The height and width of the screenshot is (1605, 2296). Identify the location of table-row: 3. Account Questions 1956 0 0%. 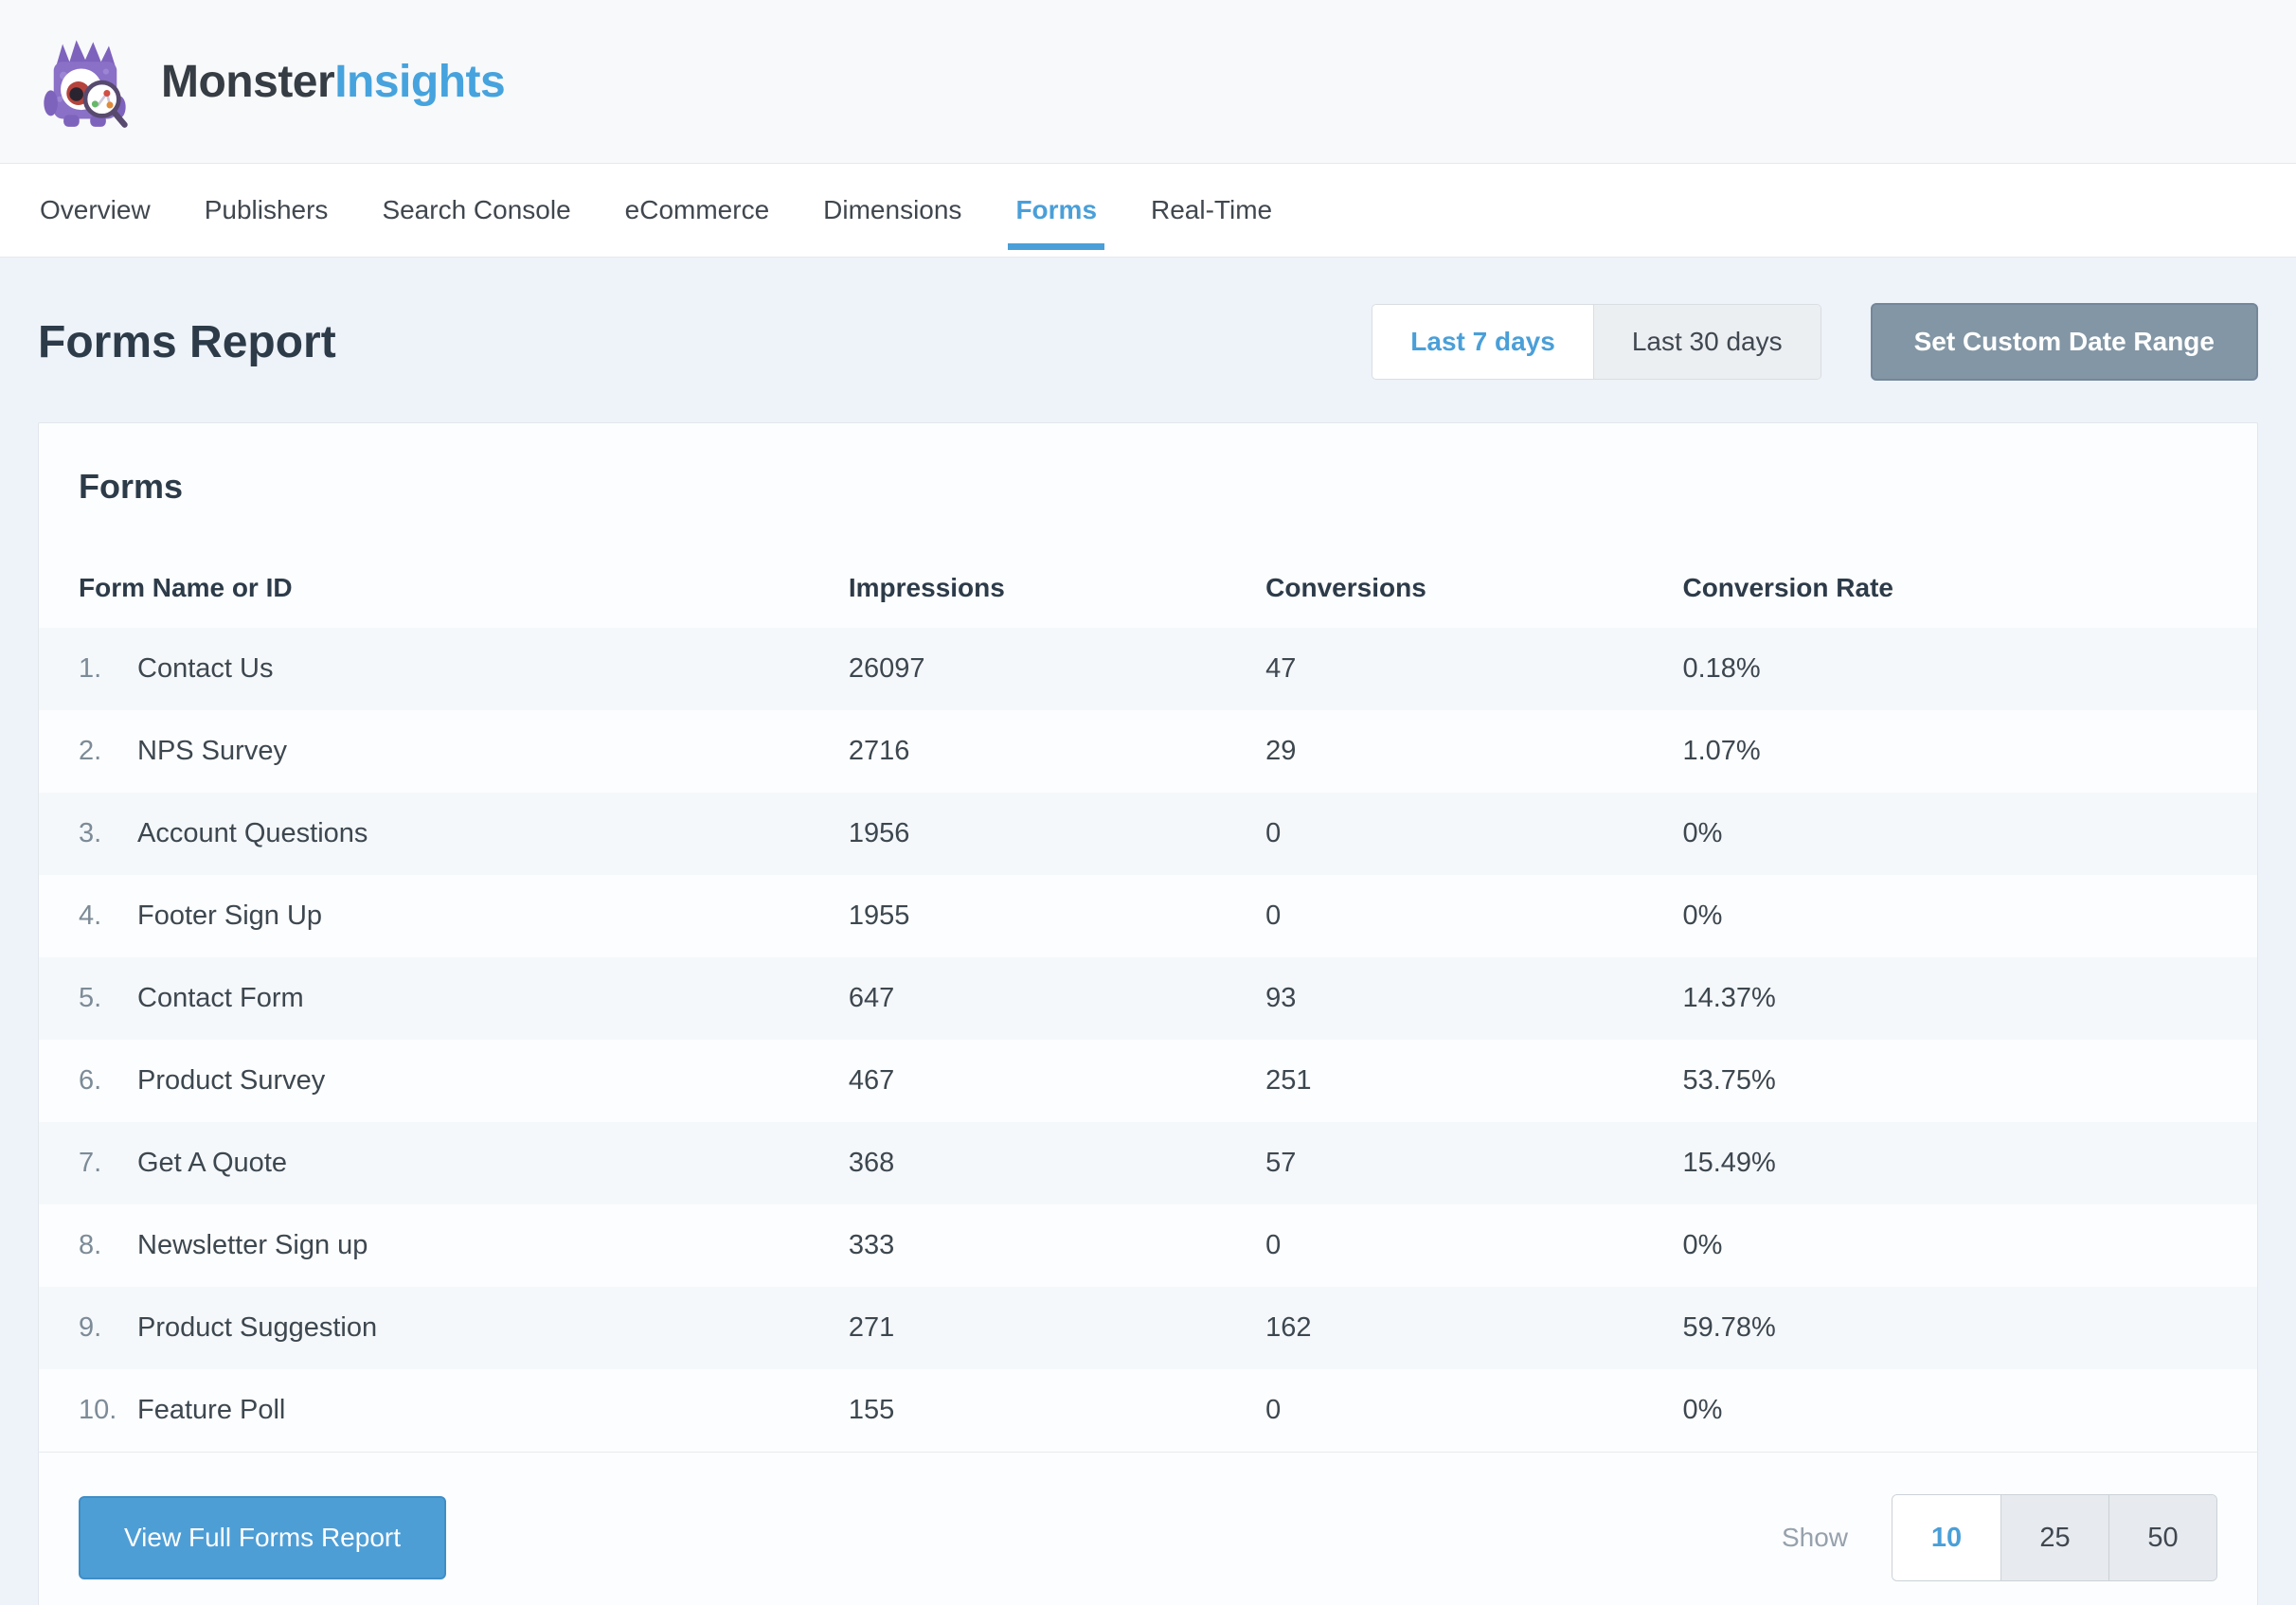
(1148, 834).